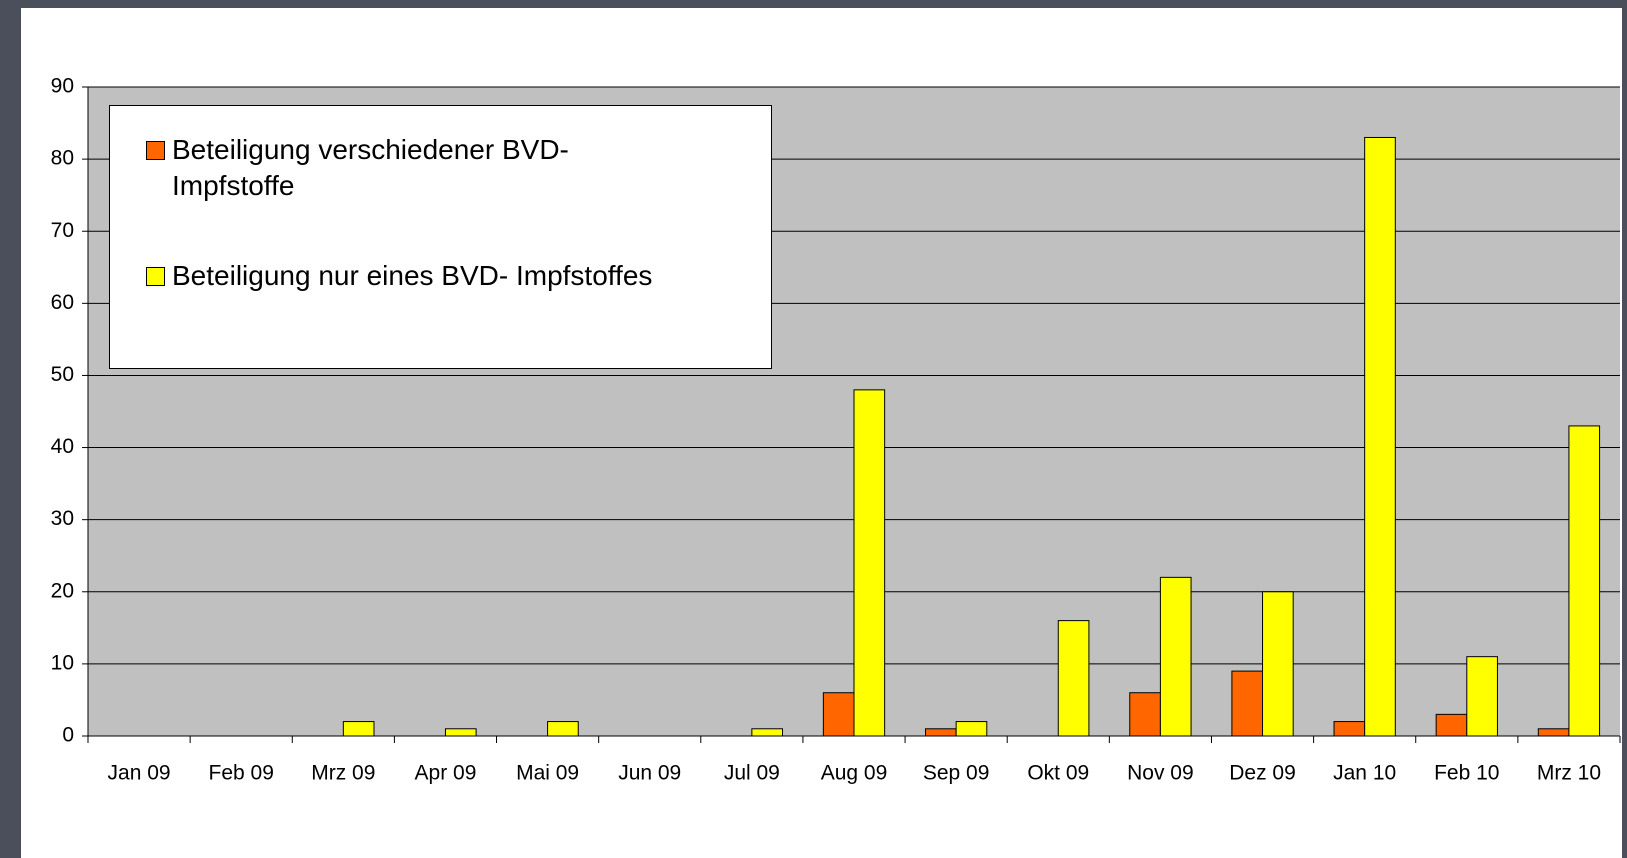 This screenshot has width=1627, height=858. I want to click on x-tick-label: Sep 09, so click(956, 773).